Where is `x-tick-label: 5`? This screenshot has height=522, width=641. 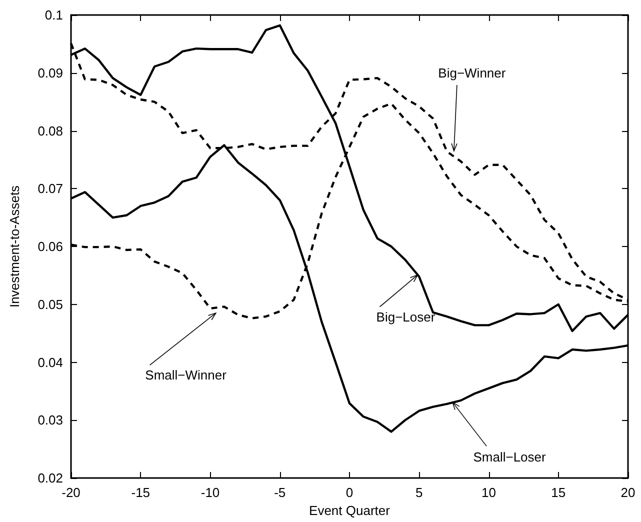
x-tick-label: 5 is located at coordinates (419, 492).